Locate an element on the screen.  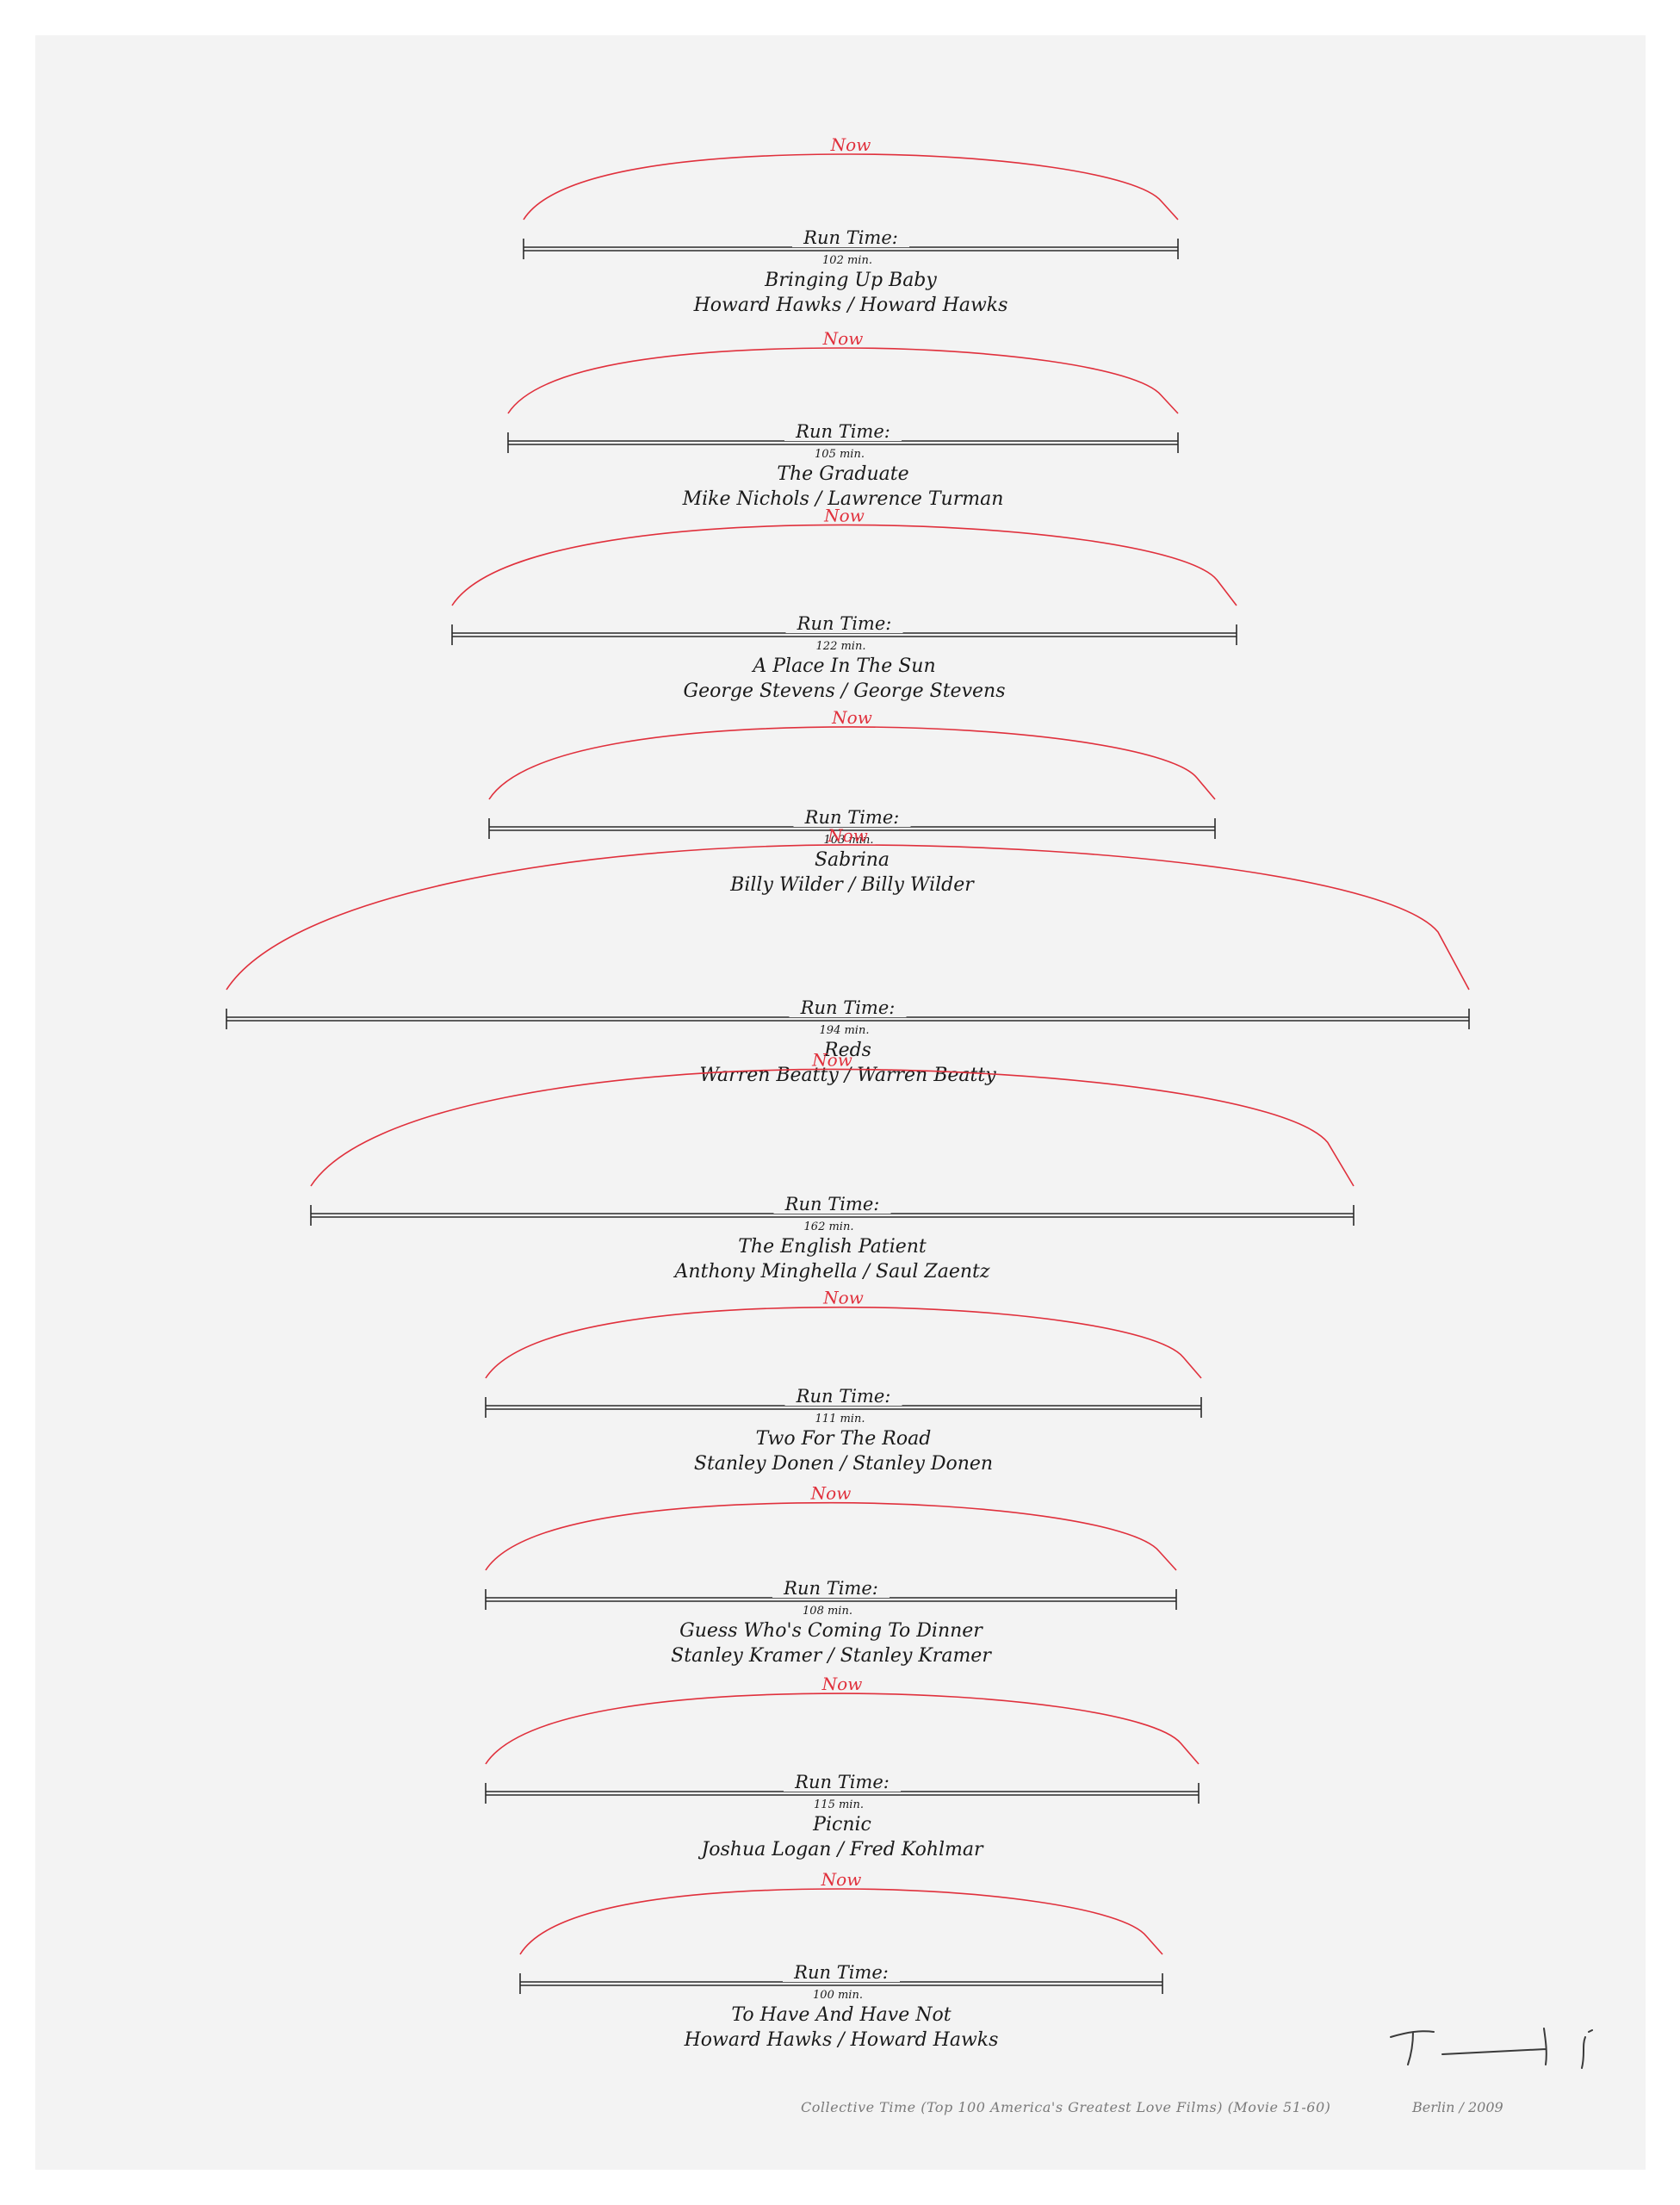
film-credits: Anthony Minghella / Saul Zaentz is located at coordinates (832, 1272).